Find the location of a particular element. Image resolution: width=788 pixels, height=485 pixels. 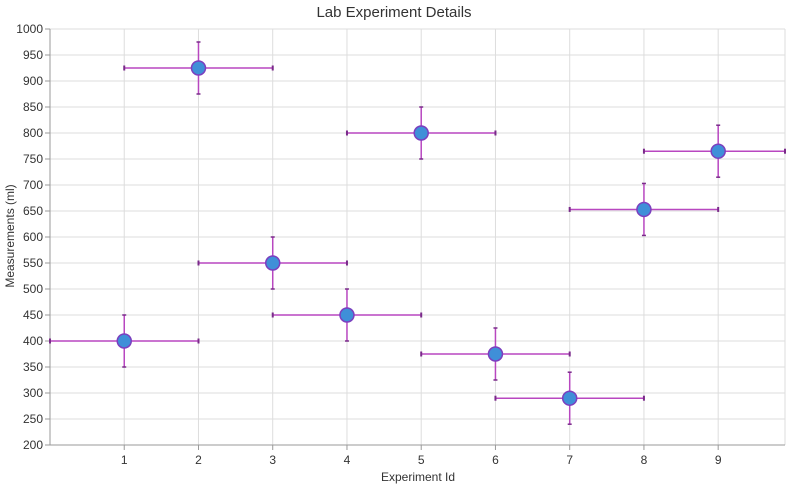

x-axis-title: Experiment Id is located at coordinates (418, 477).